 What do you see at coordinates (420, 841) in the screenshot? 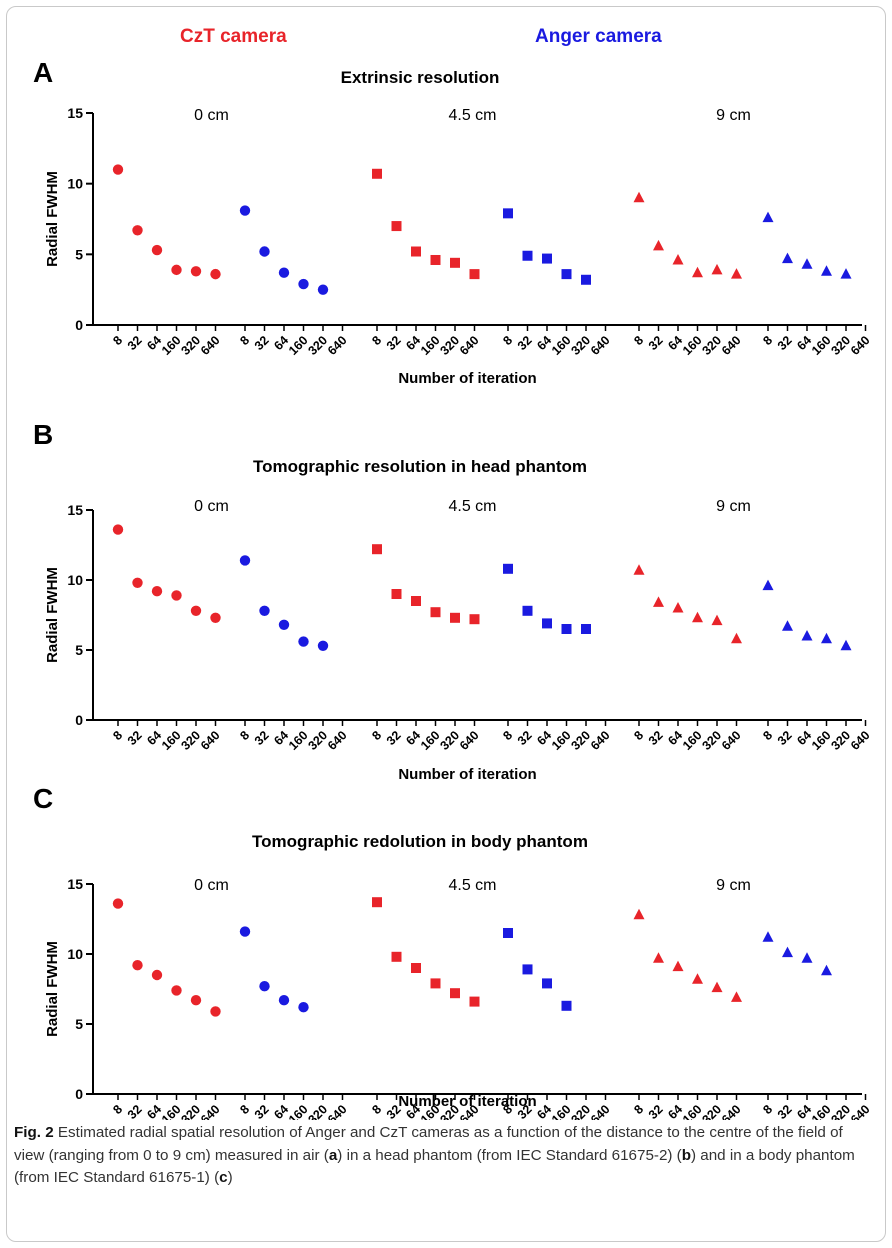
I see `panel-title: Tomographic redolution in body phantom` at bounding box center [420, 841].